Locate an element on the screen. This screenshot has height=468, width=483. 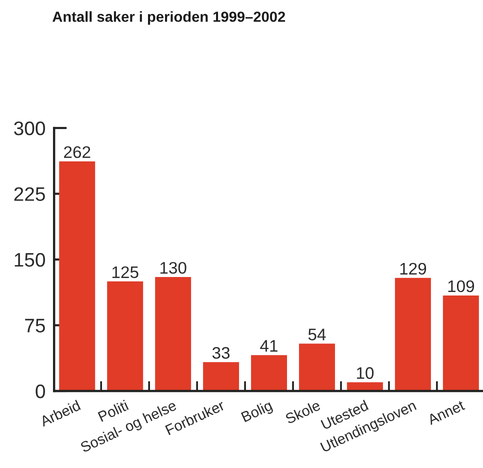
y-tick-label: 75 is located at coordinates (35, 325).